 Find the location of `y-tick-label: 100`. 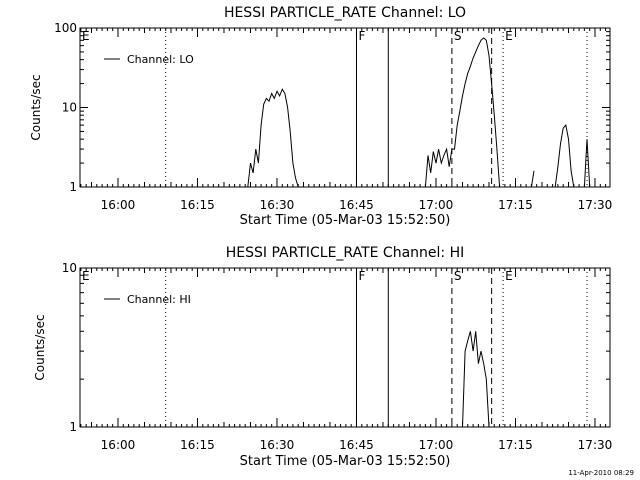

y-tick-label: 100 is located at coordinates (65, 28).